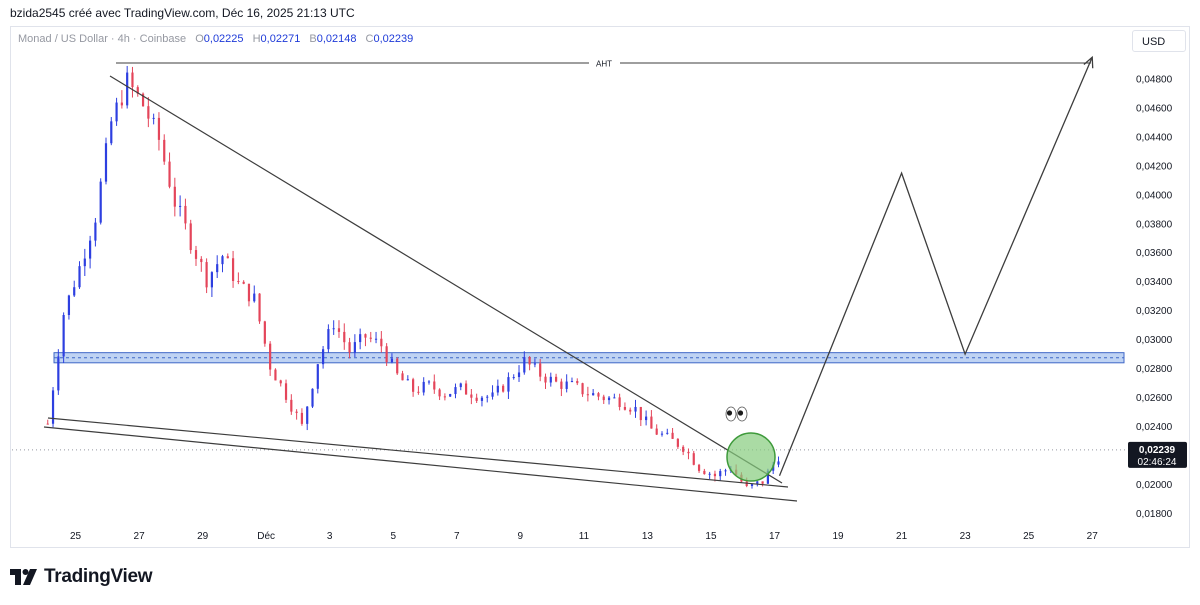  Describe the element at coordinates (313, 39) in the screenshot. I see `low-key: B` at that location.